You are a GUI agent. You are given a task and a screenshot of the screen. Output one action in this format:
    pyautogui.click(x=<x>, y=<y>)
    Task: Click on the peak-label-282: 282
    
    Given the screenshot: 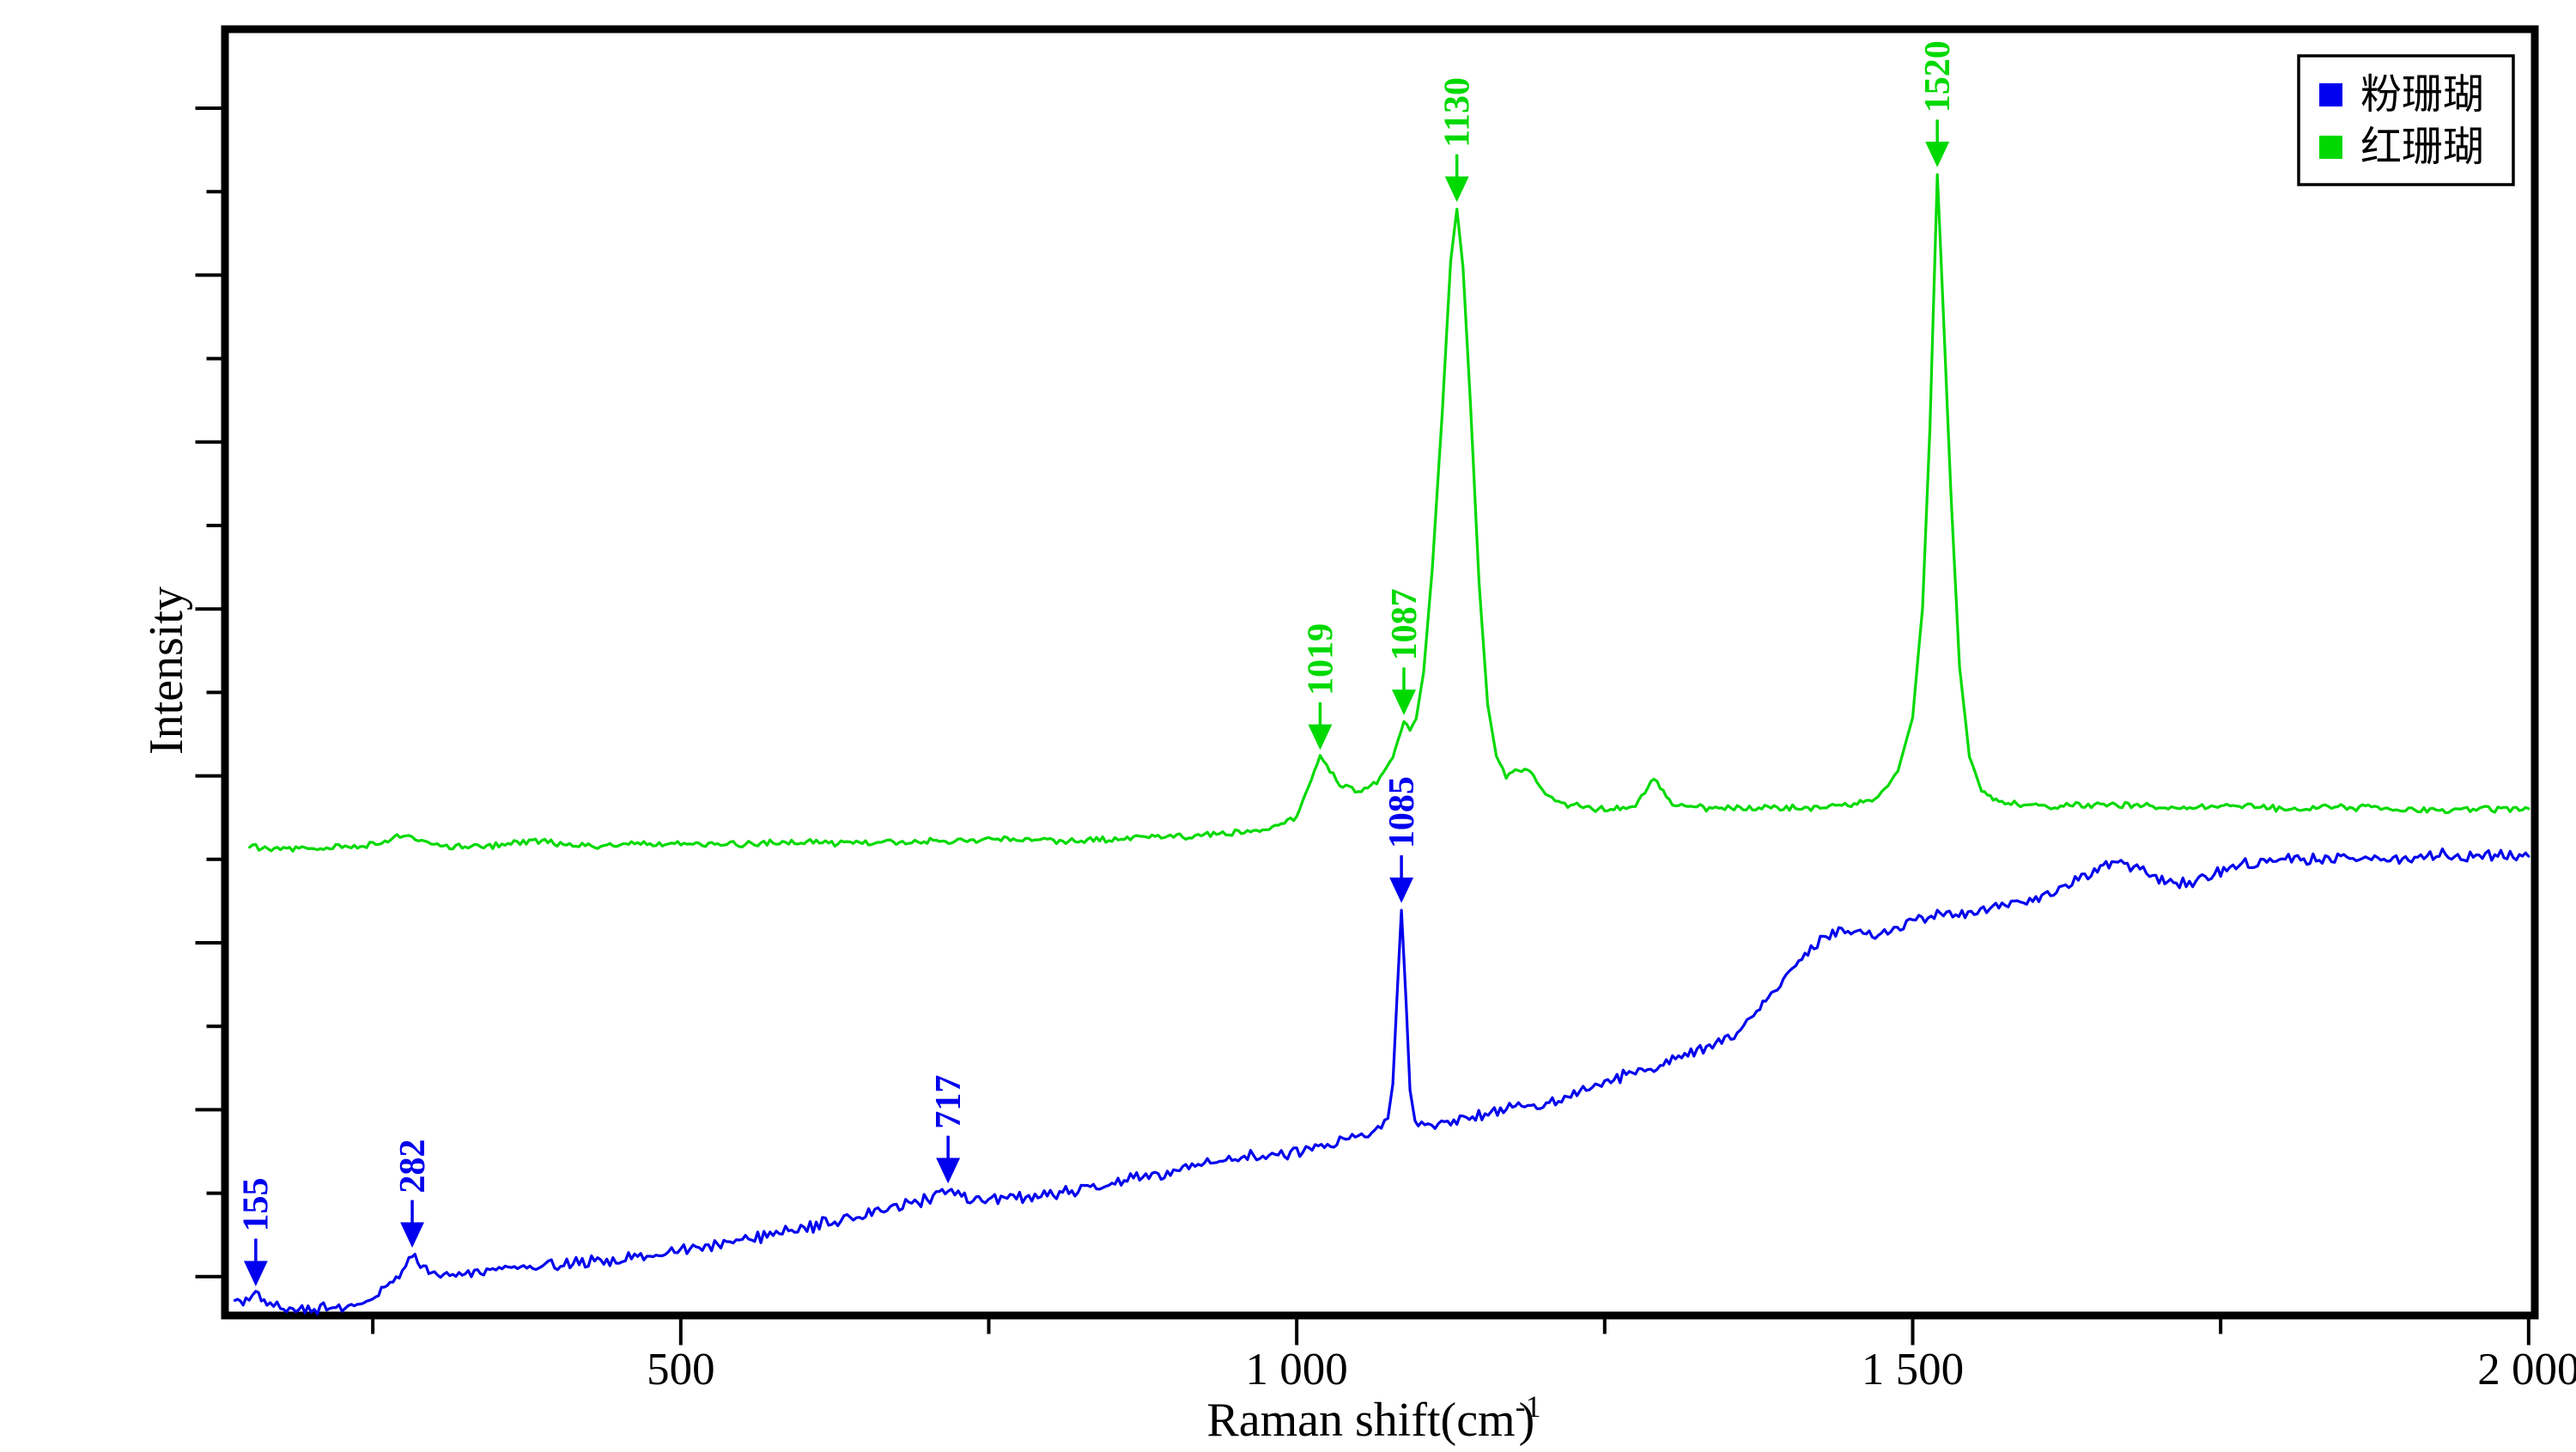 What is the action you would take?
    pyautogui.click(x=413, y=1166)
    